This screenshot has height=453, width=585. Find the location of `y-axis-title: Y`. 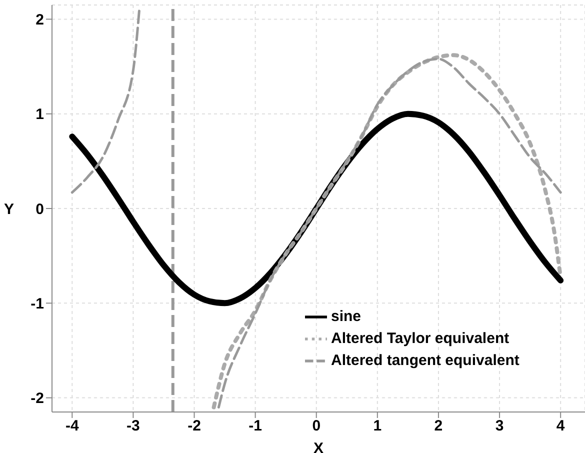

y-axis-title: Y is located at coordinates (9, 209).